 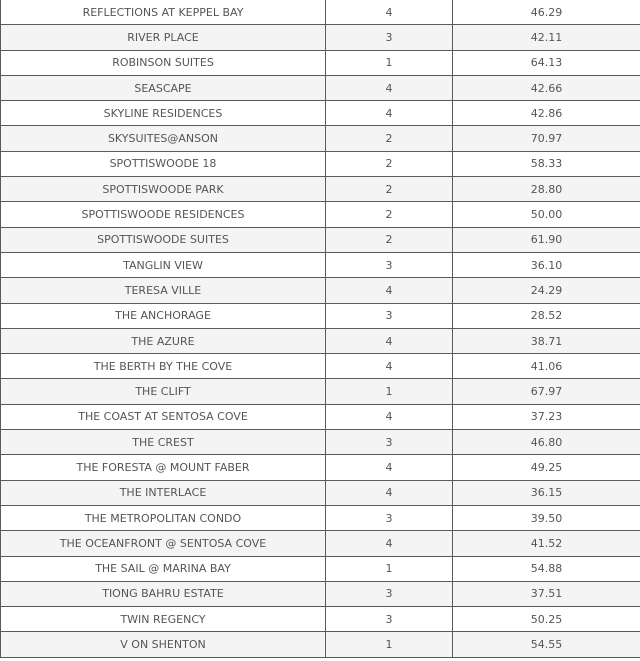 I want to click on table-row: SPOTTISWOODE 18 2 58.33, so click(x=320, y=164).